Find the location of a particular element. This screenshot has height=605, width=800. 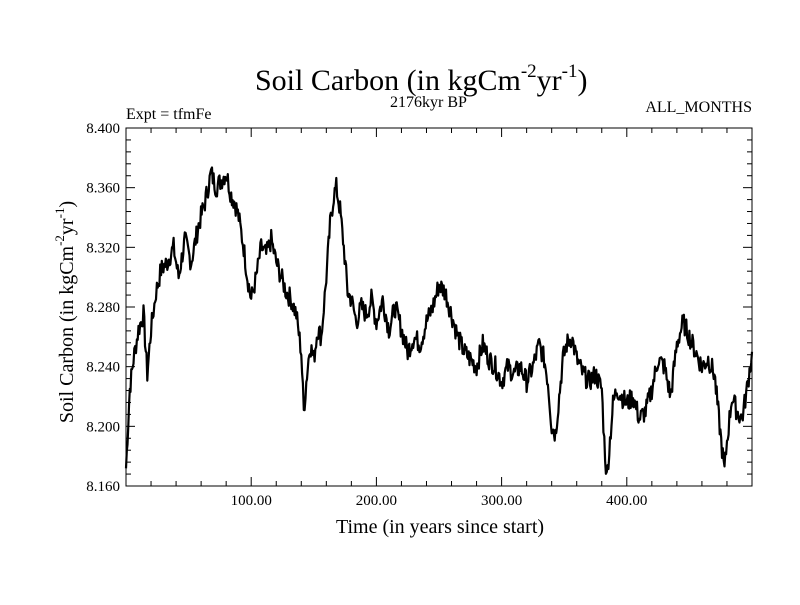

y-tick-label: 8.360 is located at coordinates (103, 189).